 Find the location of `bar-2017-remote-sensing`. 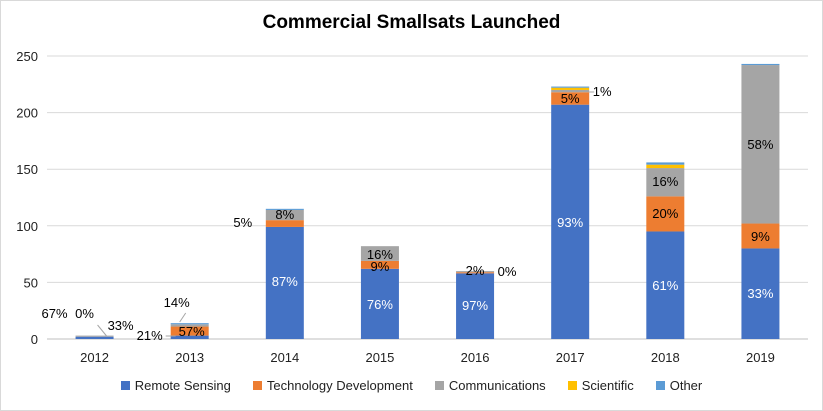

bar-2017-remote-sensing is located at coordinates (570, 222).